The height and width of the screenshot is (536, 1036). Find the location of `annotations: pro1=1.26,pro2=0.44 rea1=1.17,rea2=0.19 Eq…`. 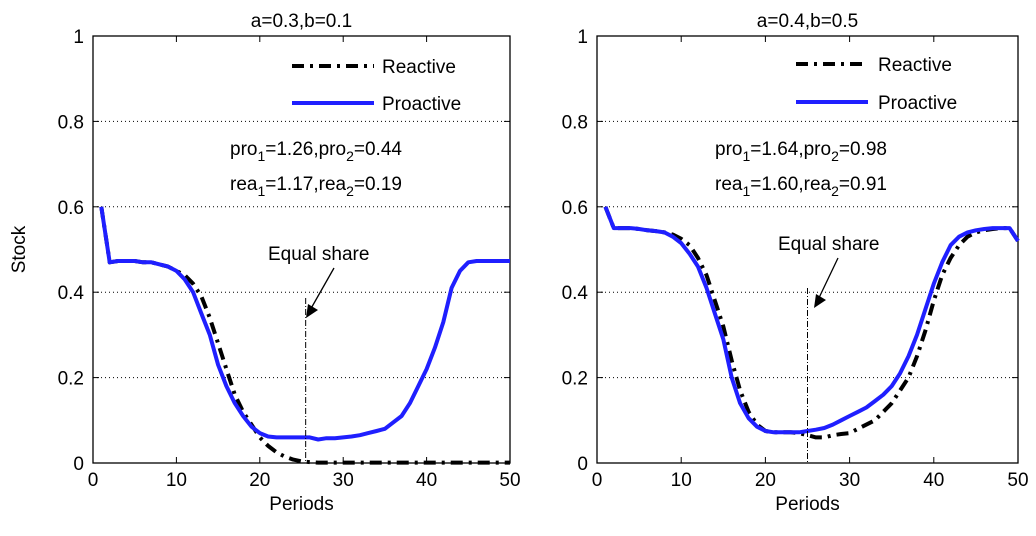

annotations: pro1=1.26,pro2=0.44 rea1=1.17,rea2=0.19 Eq… is located at coordinates (316, 301).